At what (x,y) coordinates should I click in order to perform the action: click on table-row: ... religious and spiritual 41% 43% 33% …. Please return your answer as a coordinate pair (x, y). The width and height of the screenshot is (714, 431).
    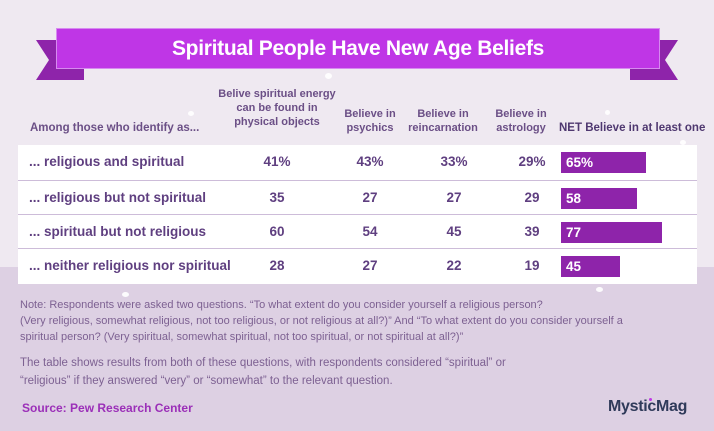
    Looking at the image, I should click on (357, 163).